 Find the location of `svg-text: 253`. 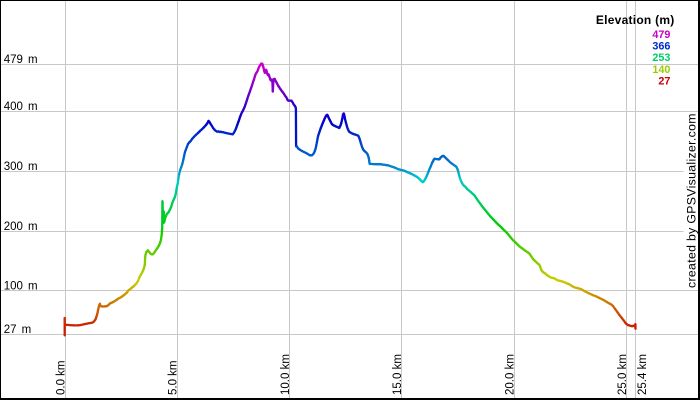

svg-text: 253 is located at coordinates (661, 58).